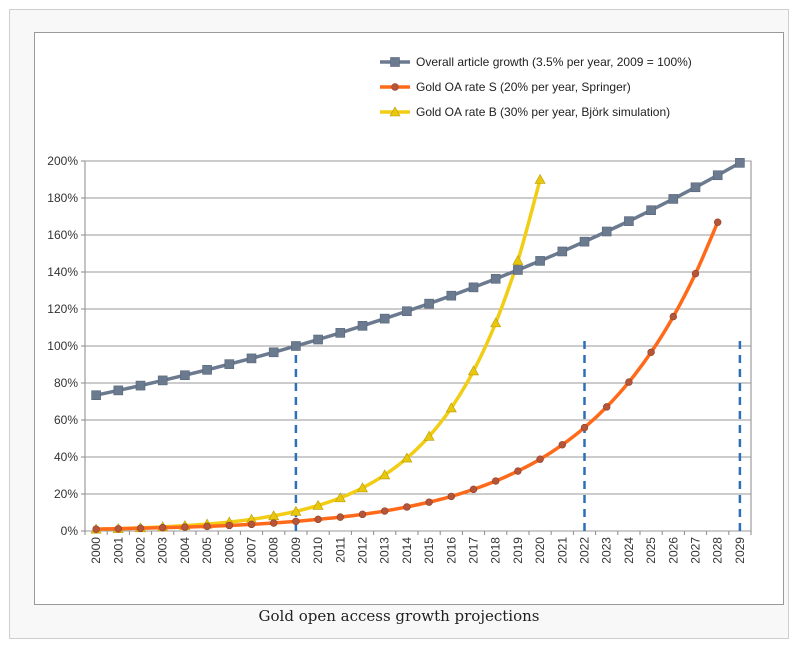  I want to click on y-tick-label: 0%, so click(70, 531).